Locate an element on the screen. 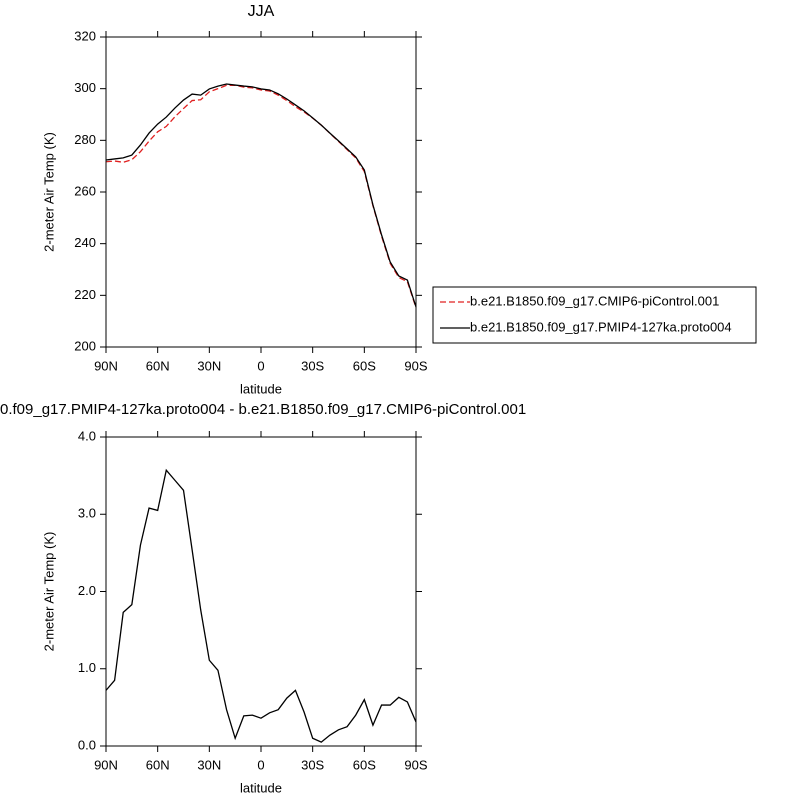 This screenshot has height=800, width=800. y-tick-label: 1.0 is located at coordinates (87, 667).